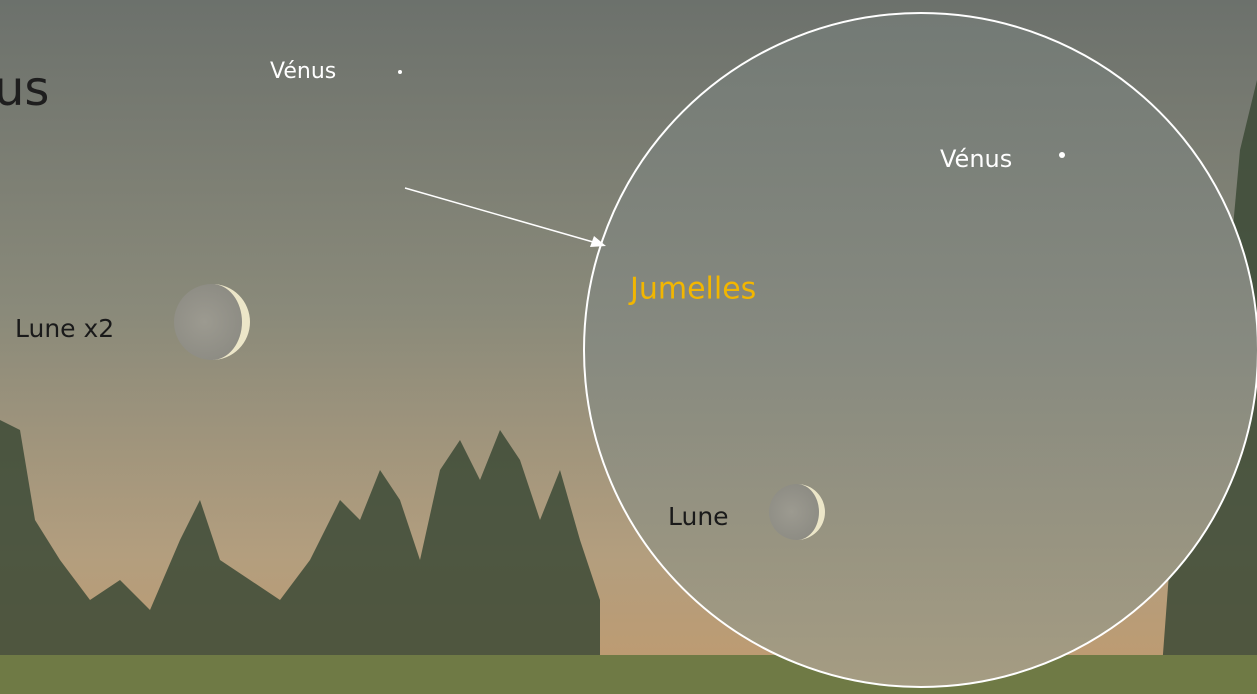 The height and width of the screenshot is (694, 1257). I want to click on venus-label-zoom: Vénus, so click(976, 159).